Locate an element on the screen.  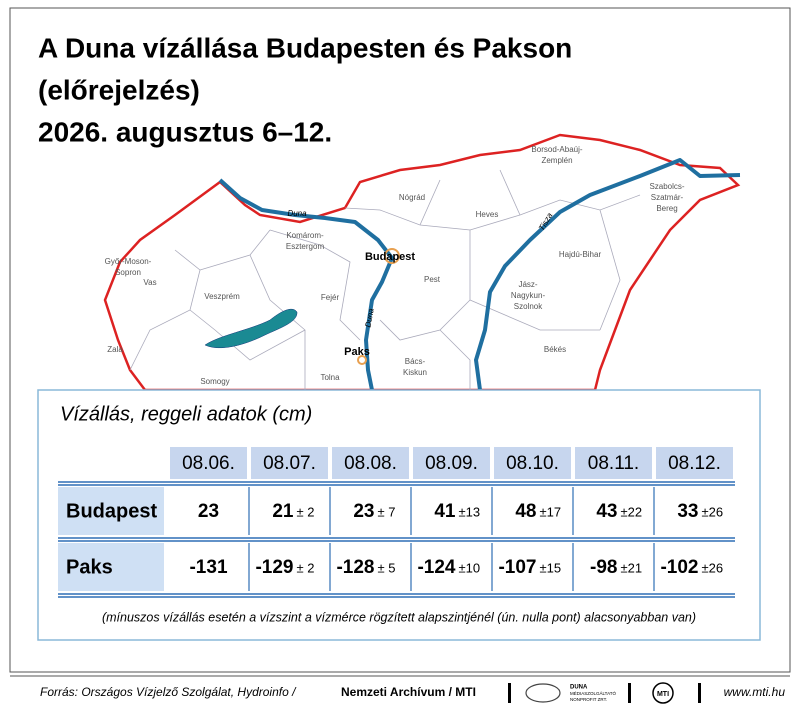
county-label: Nagykun- is located at coordinates (528, 295).